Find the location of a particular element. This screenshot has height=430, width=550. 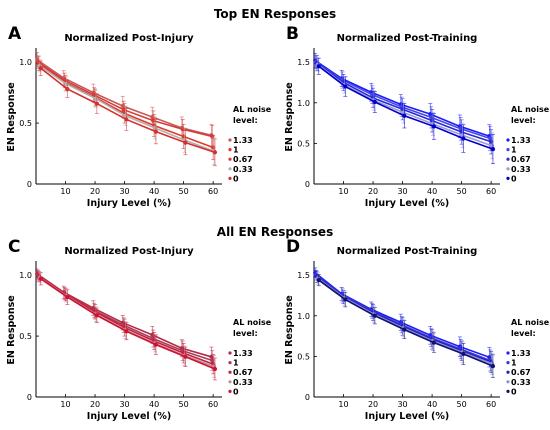

panel-letter: B is located at coordinates (292, 34).